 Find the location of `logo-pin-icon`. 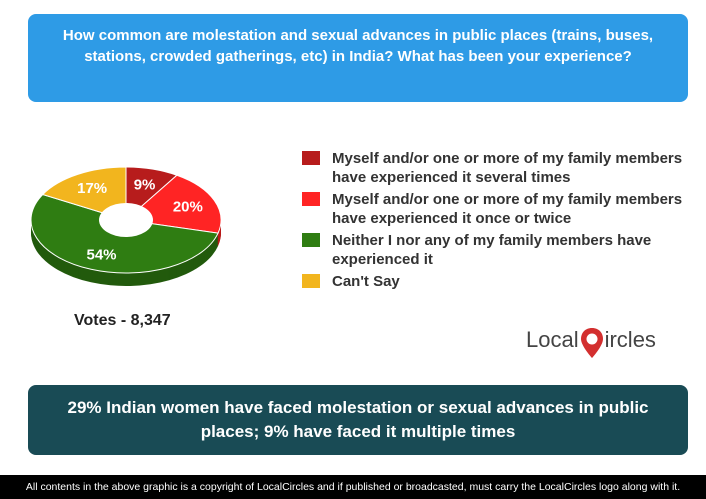

logo-pin-icon is located at coordinates (592, 343).